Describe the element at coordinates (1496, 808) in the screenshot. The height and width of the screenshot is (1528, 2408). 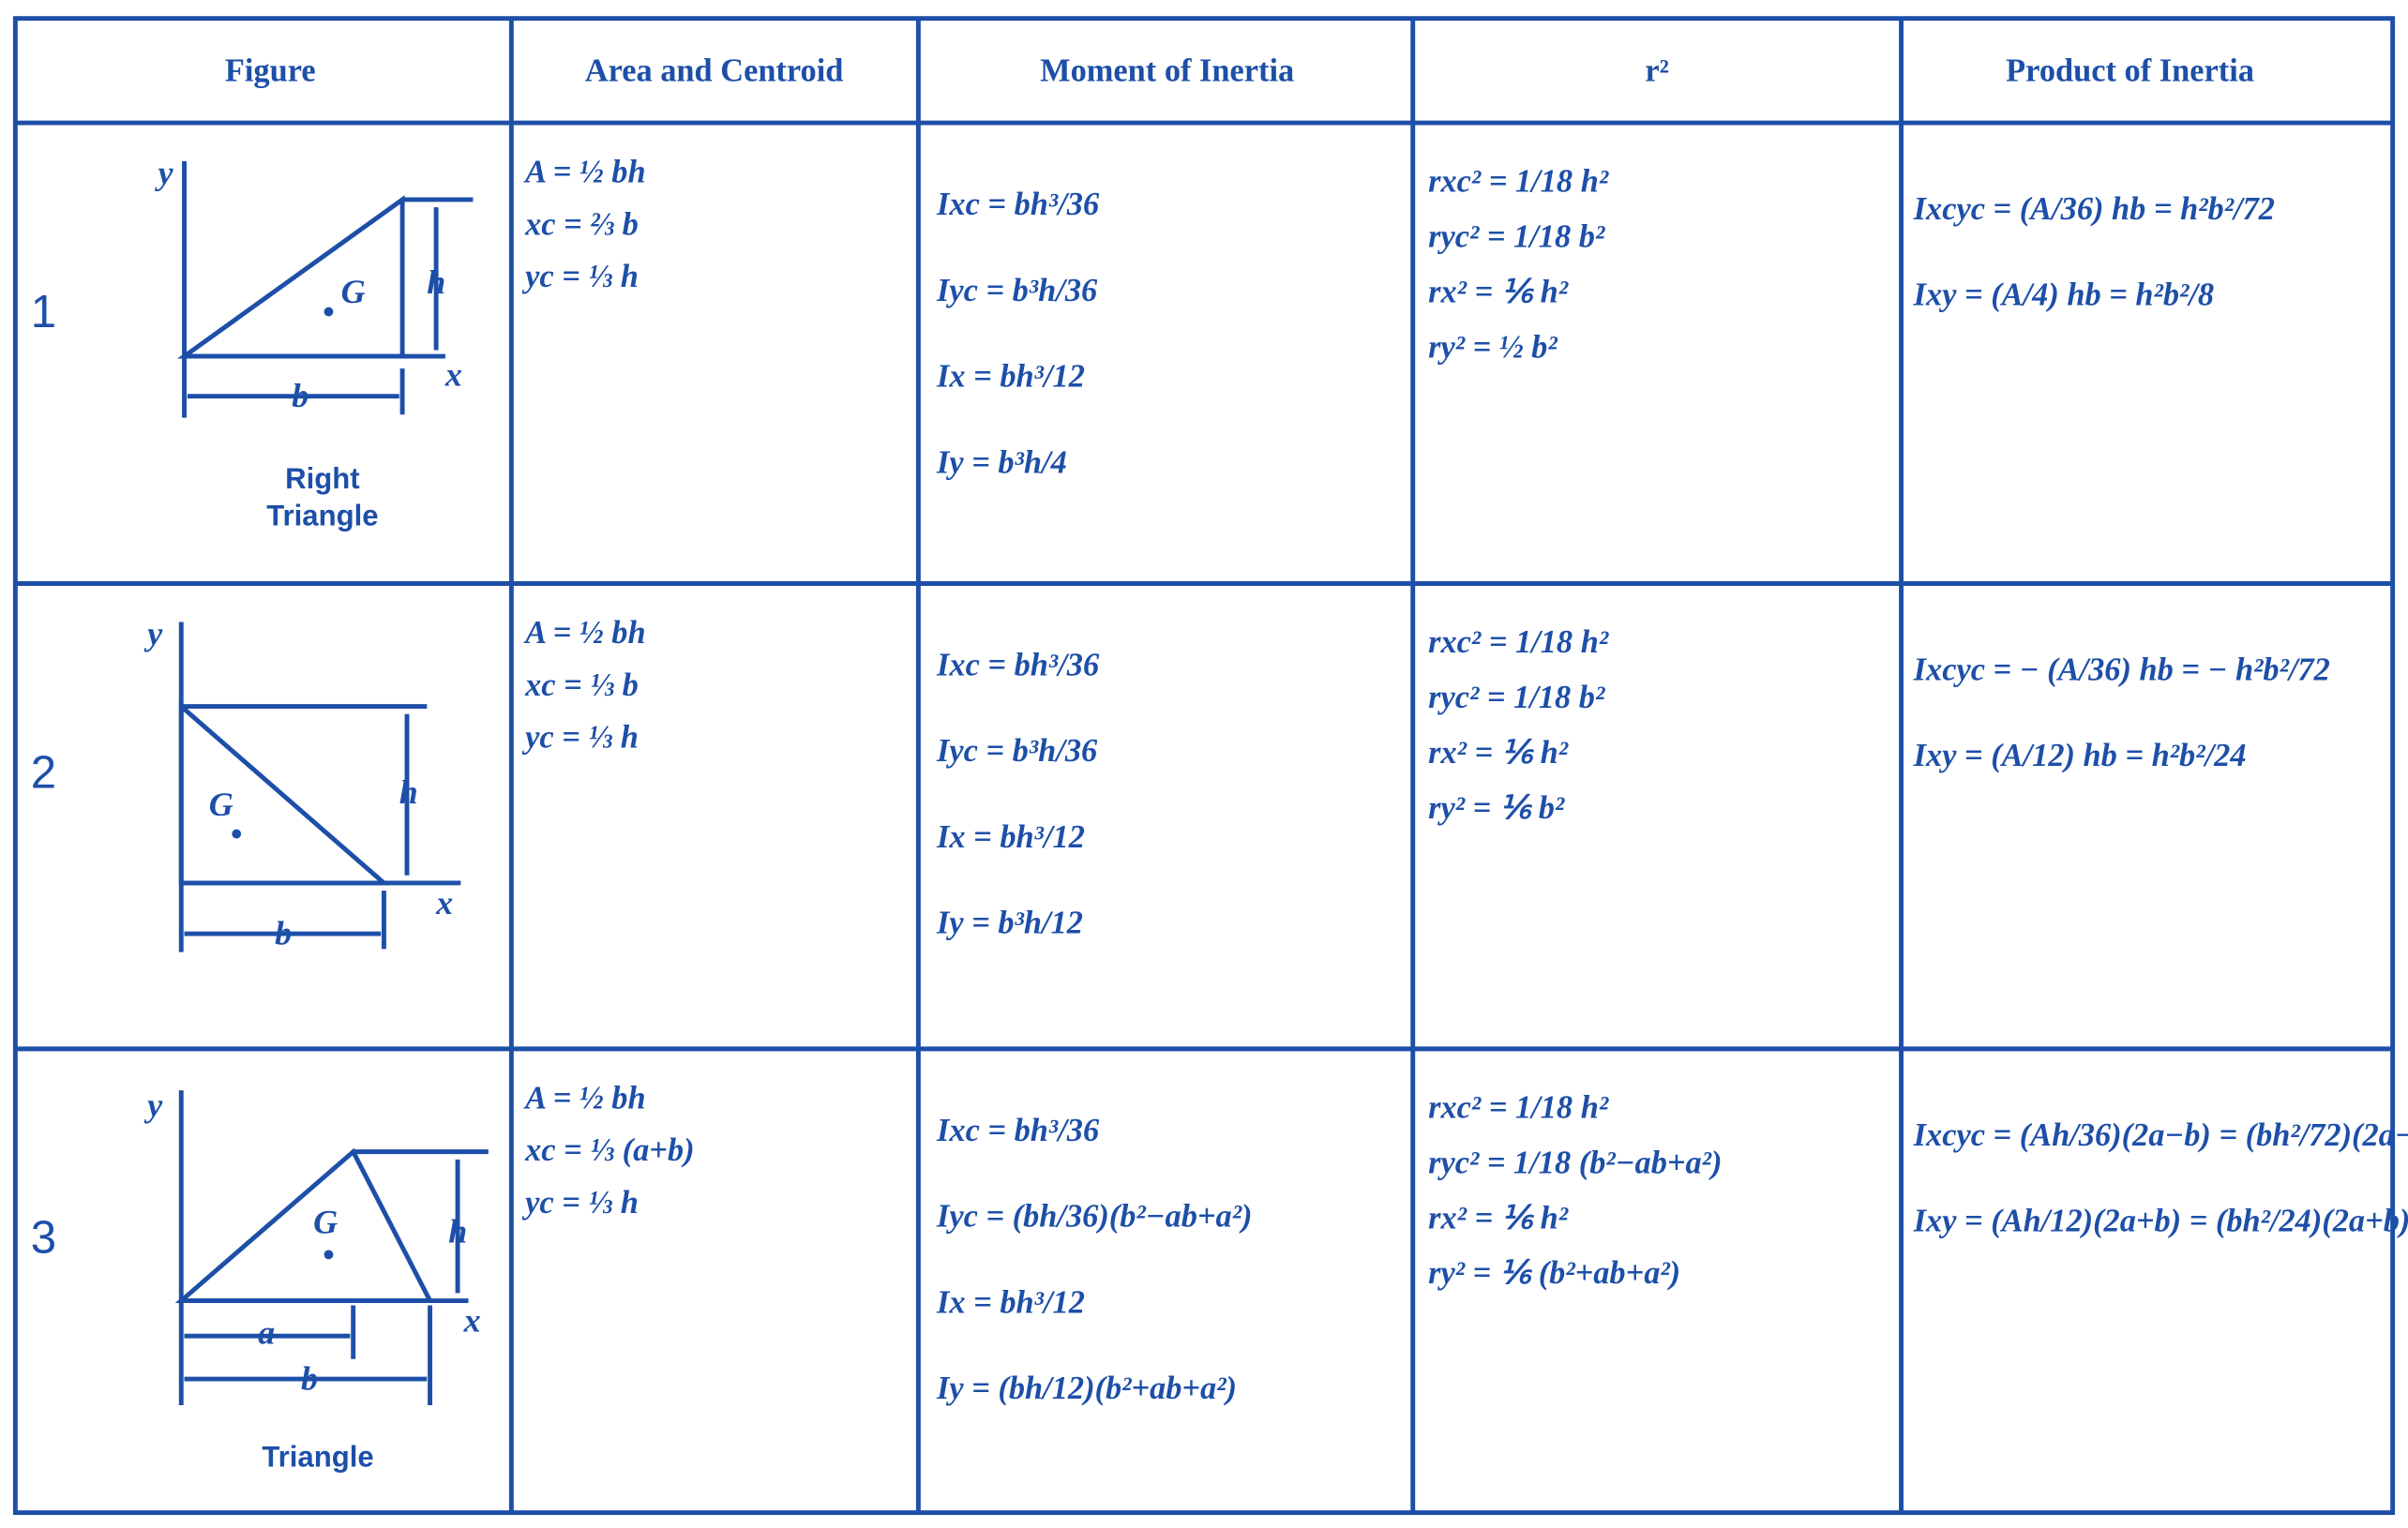
I see `formula: ry² = ⅙ b²` at that location.